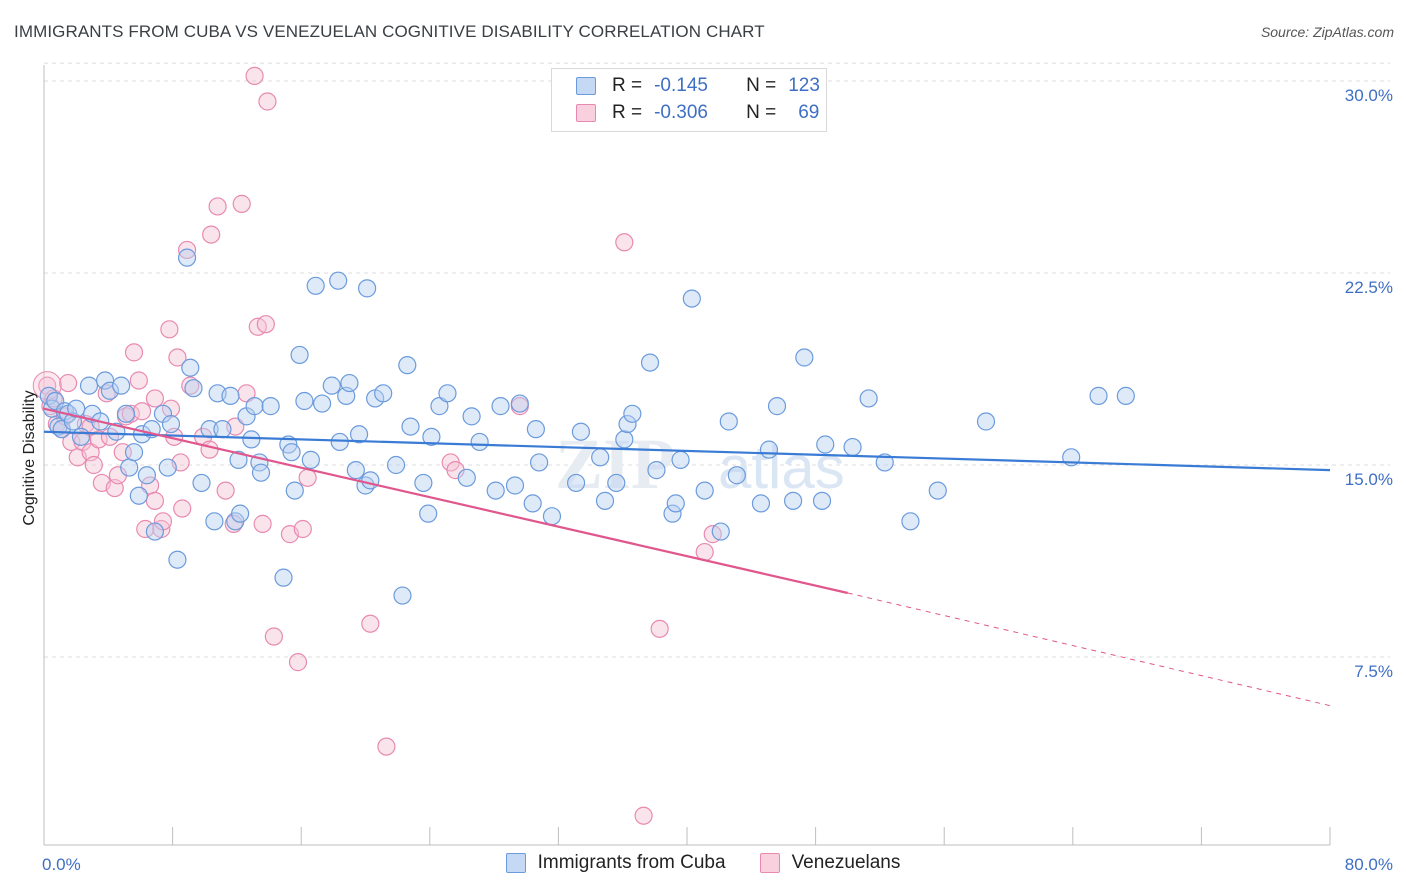  I want to click on legend-item-venezuelans: Venezuelans, so click(829, 863).